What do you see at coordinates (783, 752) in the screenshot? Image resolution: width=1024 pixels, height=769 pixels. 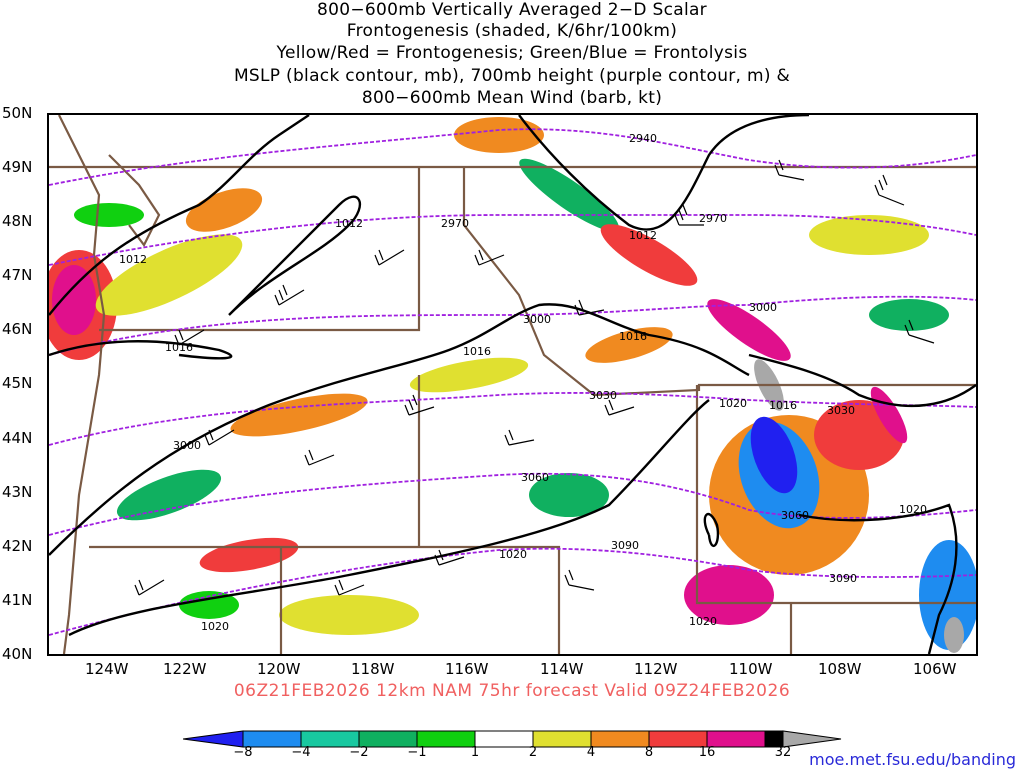 I see `colorbar-label: 32` at bounding box center [783, 752].